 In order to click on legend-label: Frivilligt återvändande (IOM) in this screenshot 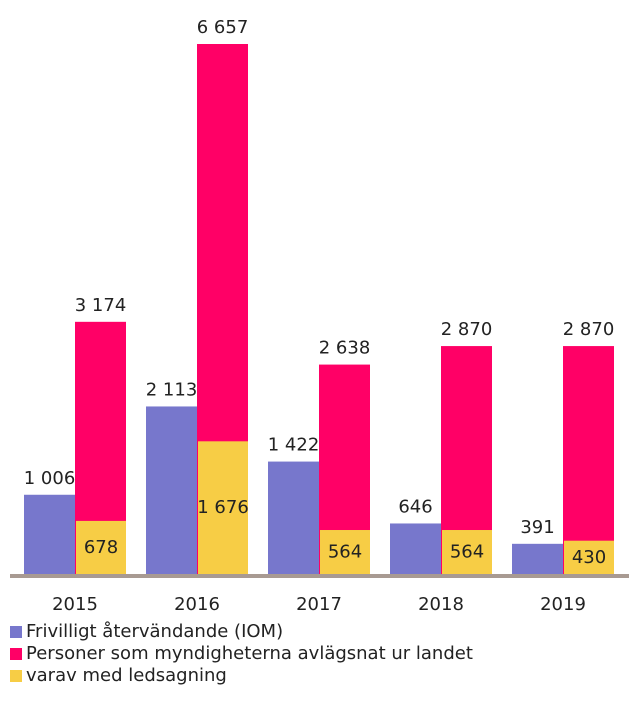, I will do `click(154, 631)`.